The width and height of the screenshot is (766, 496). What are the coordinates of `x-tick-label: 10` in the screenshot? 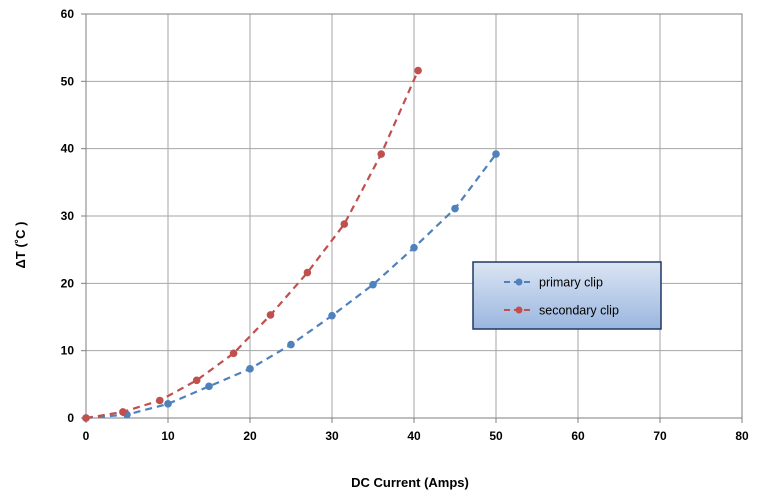 It's located at (168, 436).